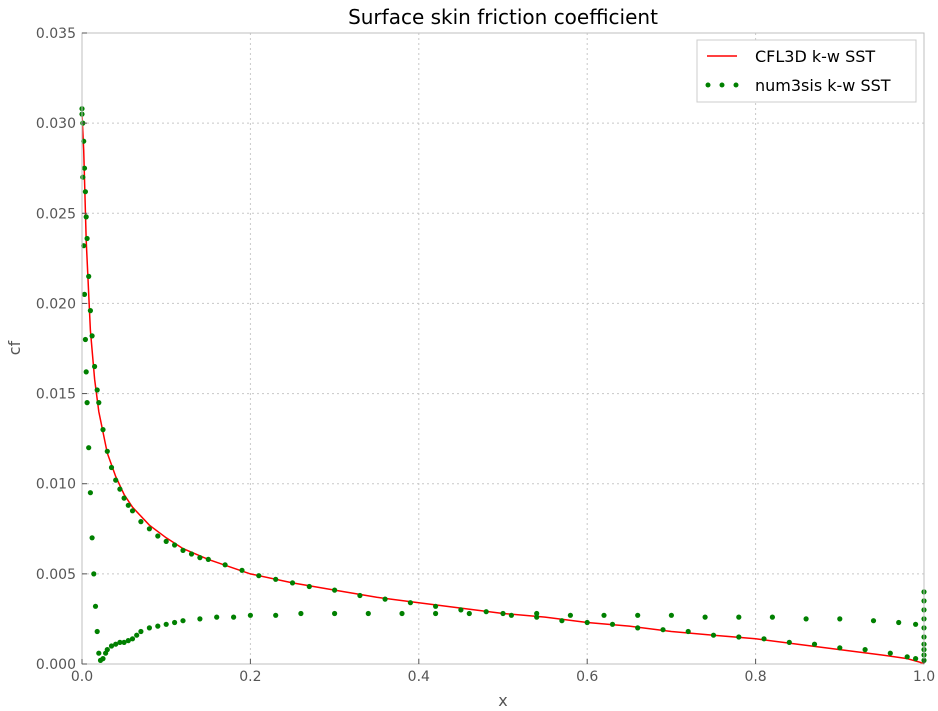 Image resolution: width=938 pixels, height=711 pixels. I want to click on legend-box, so click(806, 71).